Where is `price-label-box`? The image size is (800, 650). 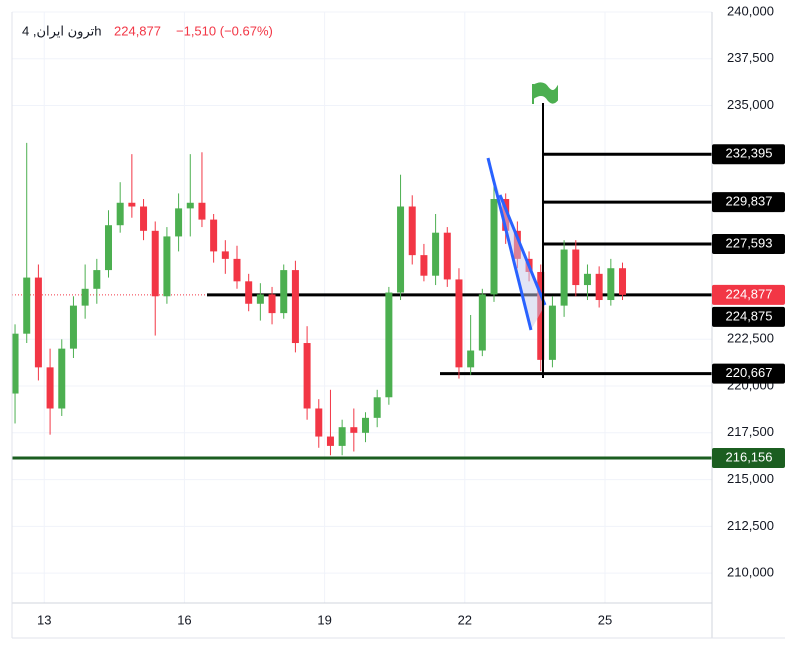
price-label-box is located at coordinates (748, 294).